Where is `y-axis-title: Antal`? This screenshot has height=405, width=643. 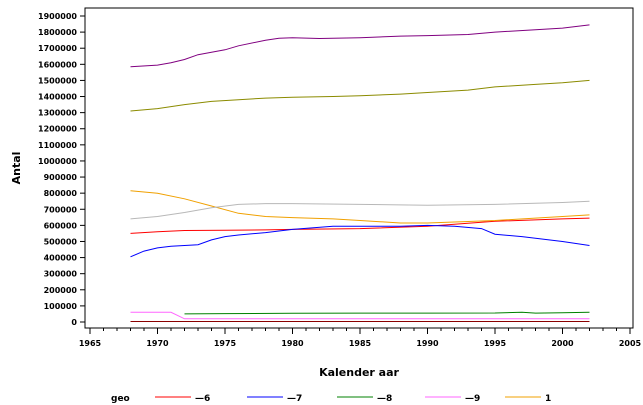 y-axis-title: Antal is located at coordinates (16, 168).